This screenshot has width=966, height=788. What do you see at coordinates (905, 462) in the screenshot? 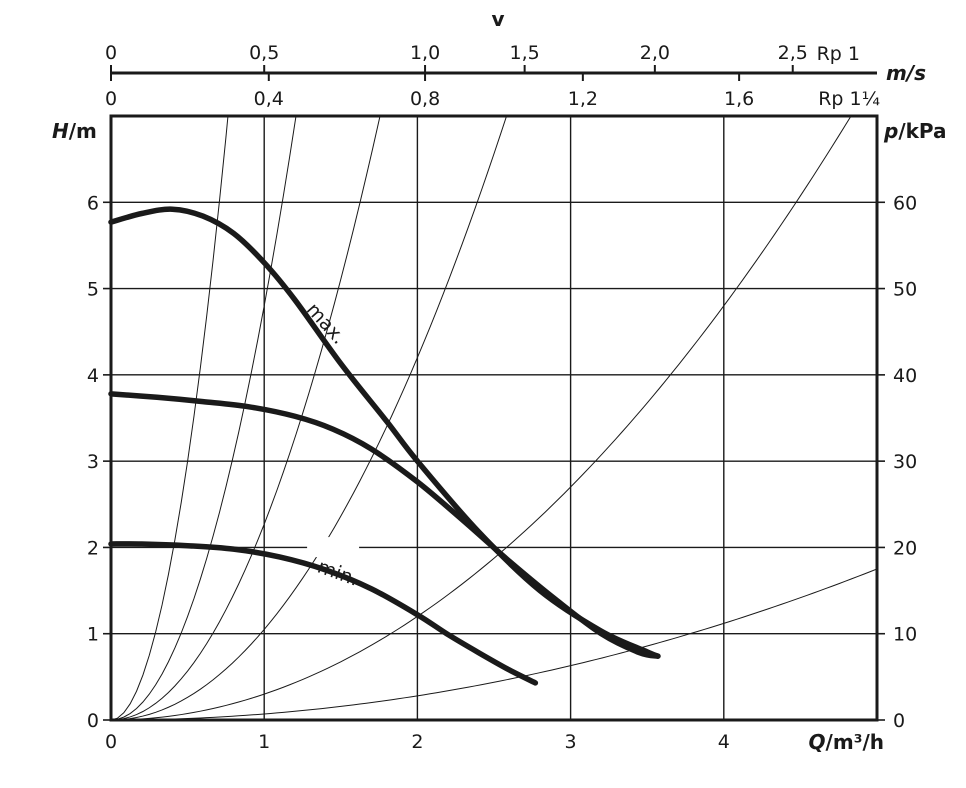
I see `y-right-tick-label-3: 30` at bounding box center [905, 462].